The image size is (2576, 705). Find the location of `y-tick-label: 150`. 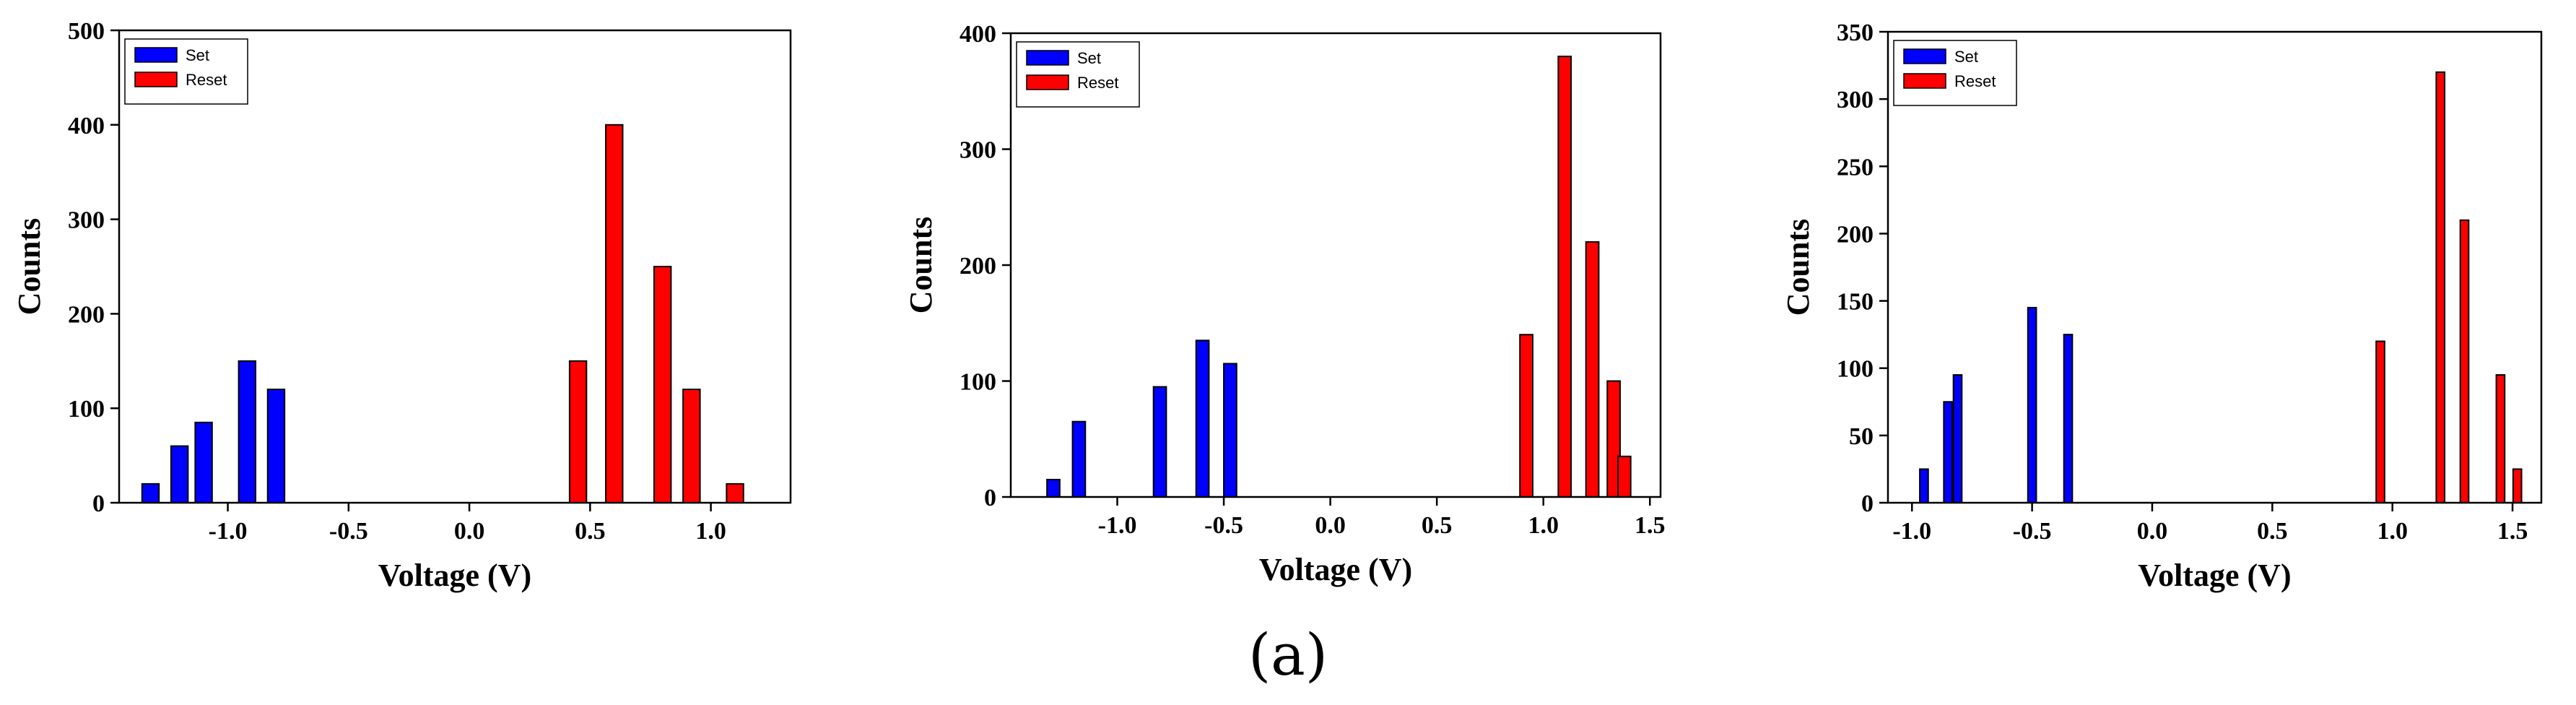

y-tick-label: 150 is located at coordinates (1856, 302).